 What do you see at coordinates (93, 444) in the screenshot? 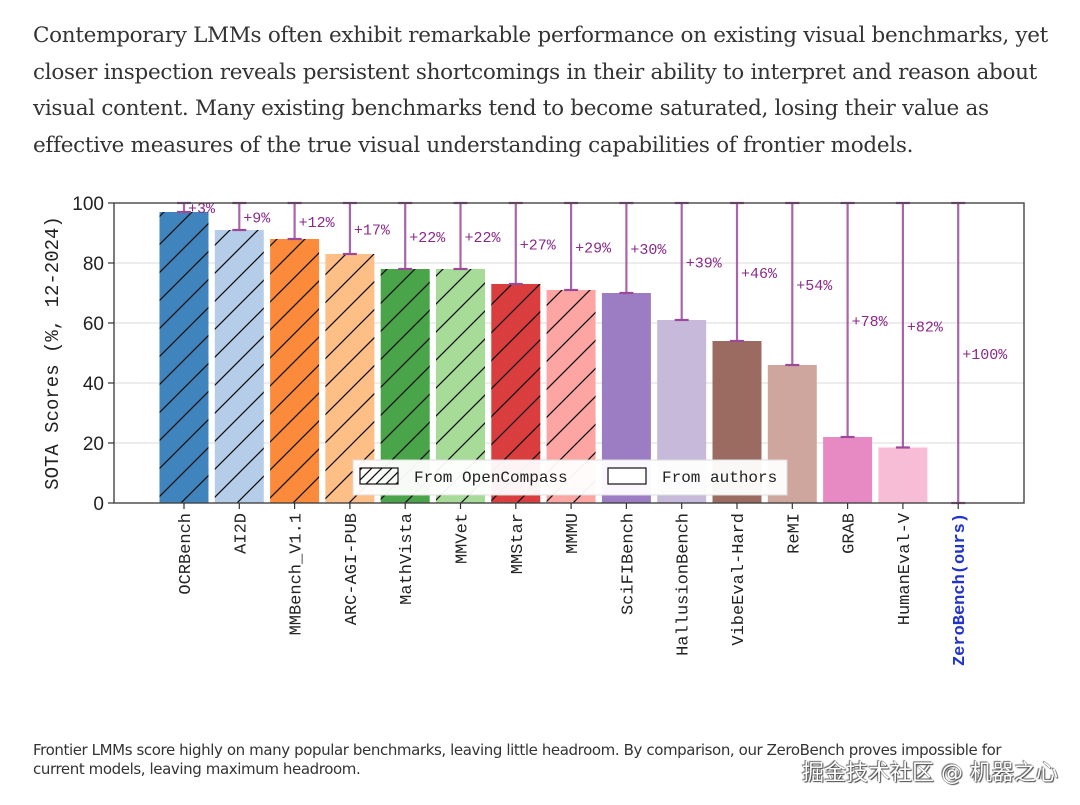
I see `y-tick-label: 20` at bounding box center [93, 444].